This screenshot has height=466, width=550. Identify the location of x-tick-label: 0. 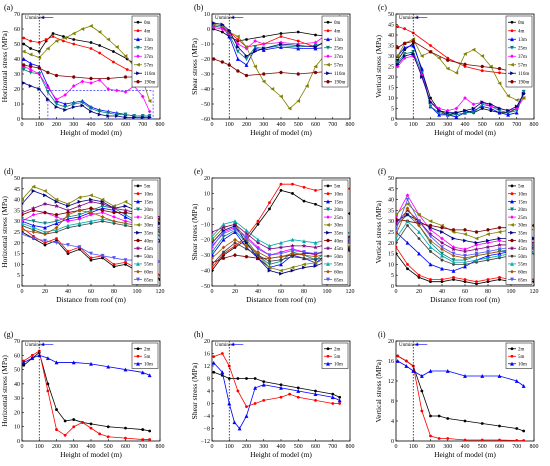
(22, 292).